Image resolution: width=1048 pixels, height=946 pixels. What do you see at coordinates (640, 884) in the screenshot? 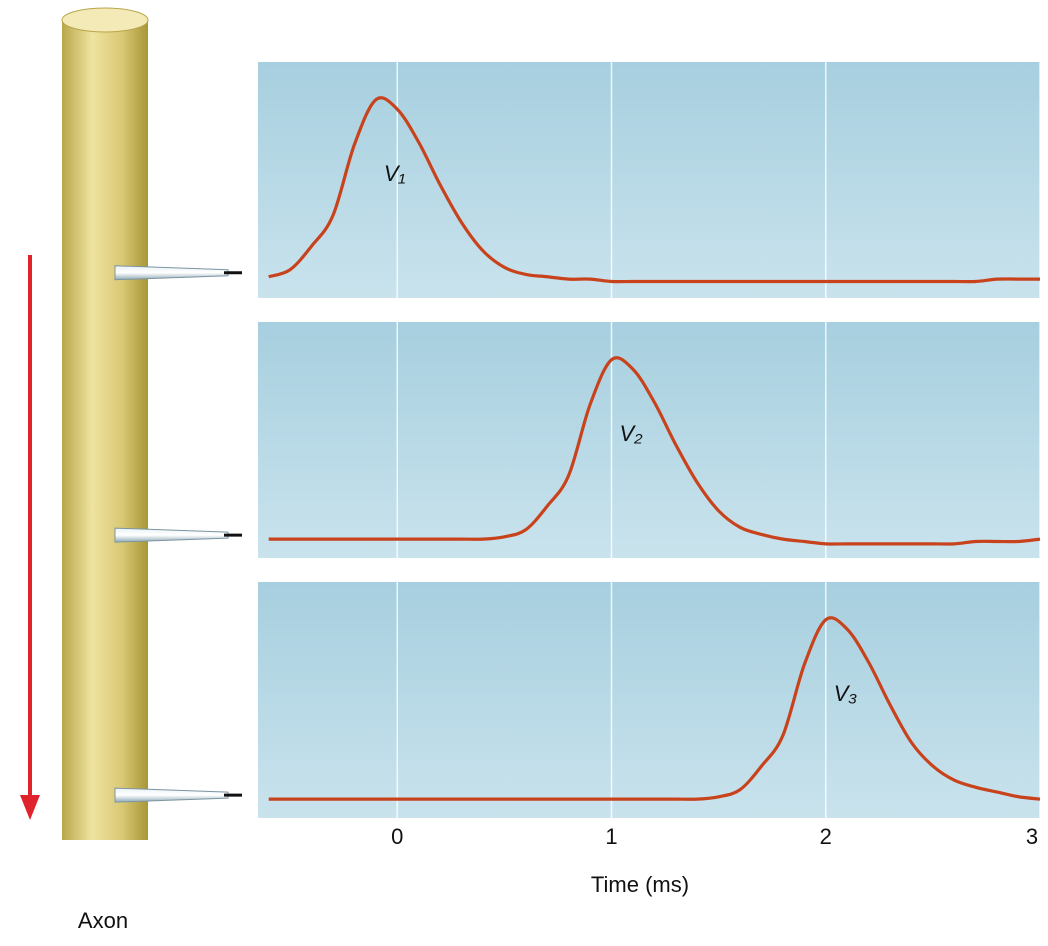
I see `x-axis-label: Time (ms)` at bounding box center [640, 884].